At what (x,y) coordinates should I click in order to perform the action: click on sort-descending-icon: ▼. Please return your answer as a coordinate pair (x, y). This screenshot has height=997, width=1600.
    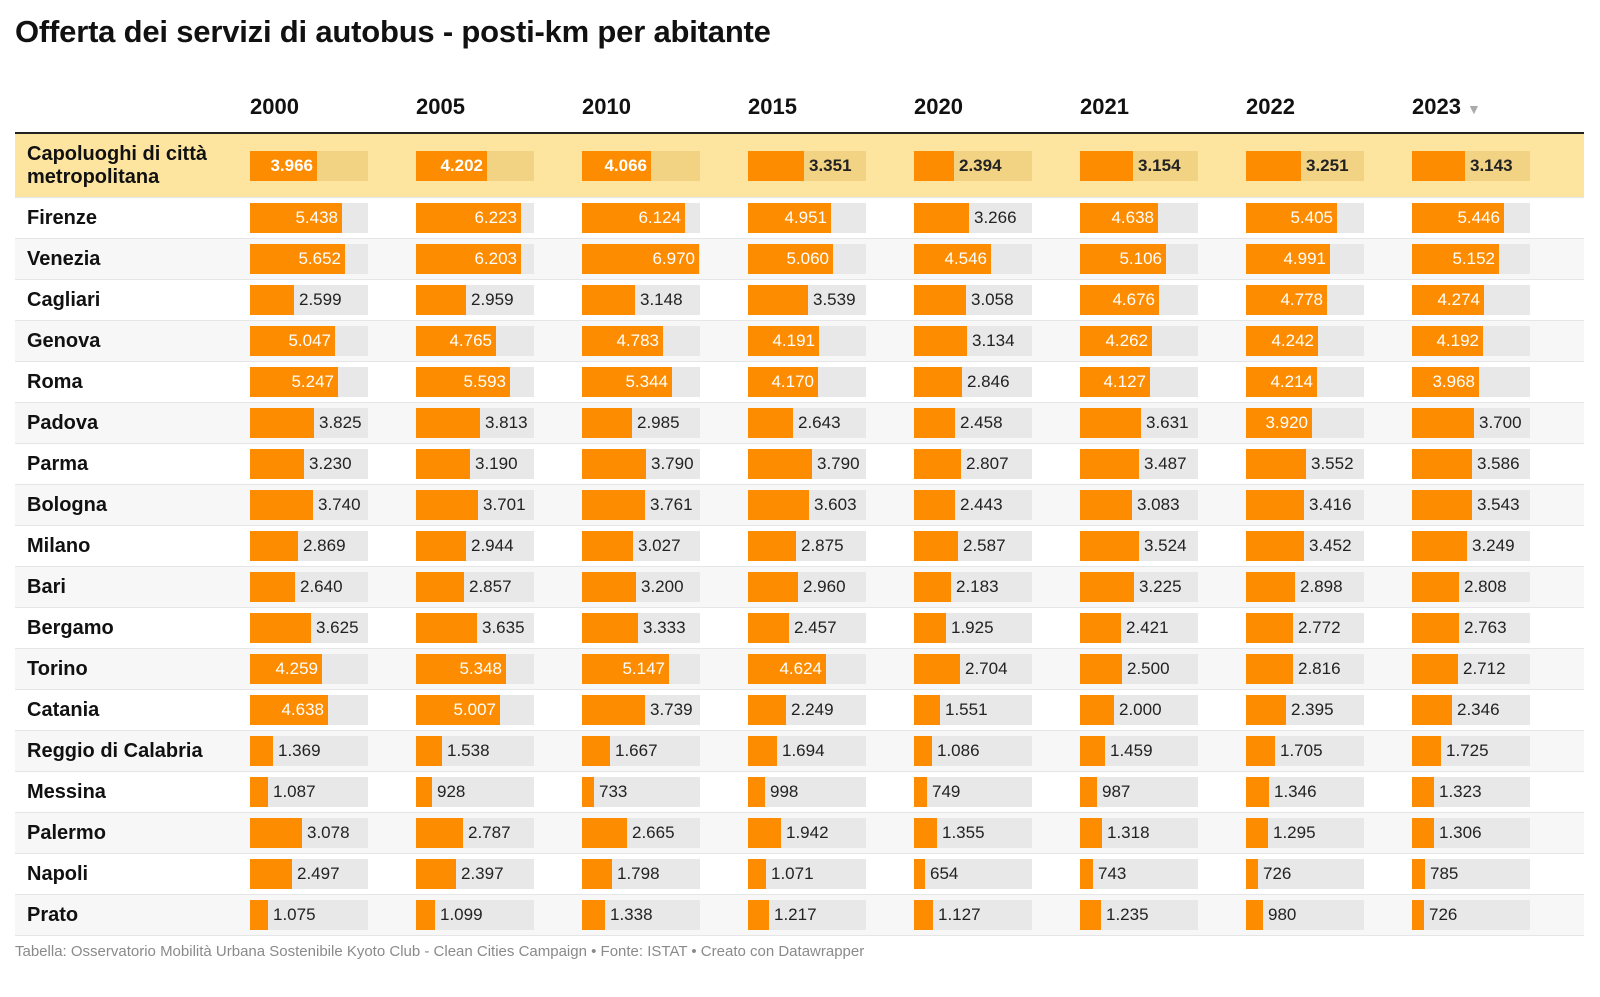
    Looking at the image, I should click on (1473, 109).